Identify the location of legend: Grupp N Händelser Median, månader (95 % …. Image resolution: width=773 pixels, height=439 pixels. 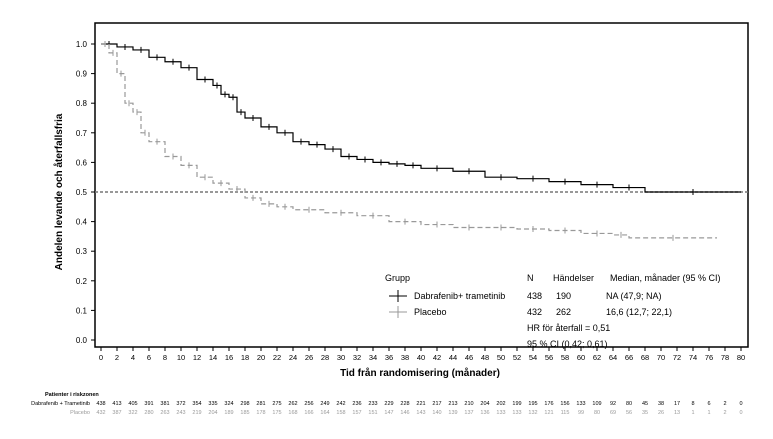
(553, 311).